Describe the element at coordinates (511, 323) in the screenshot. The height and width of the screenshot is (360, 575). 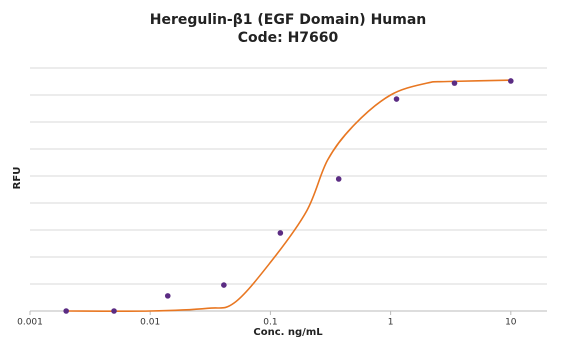
I see `x-tick-label: 10` at that location.